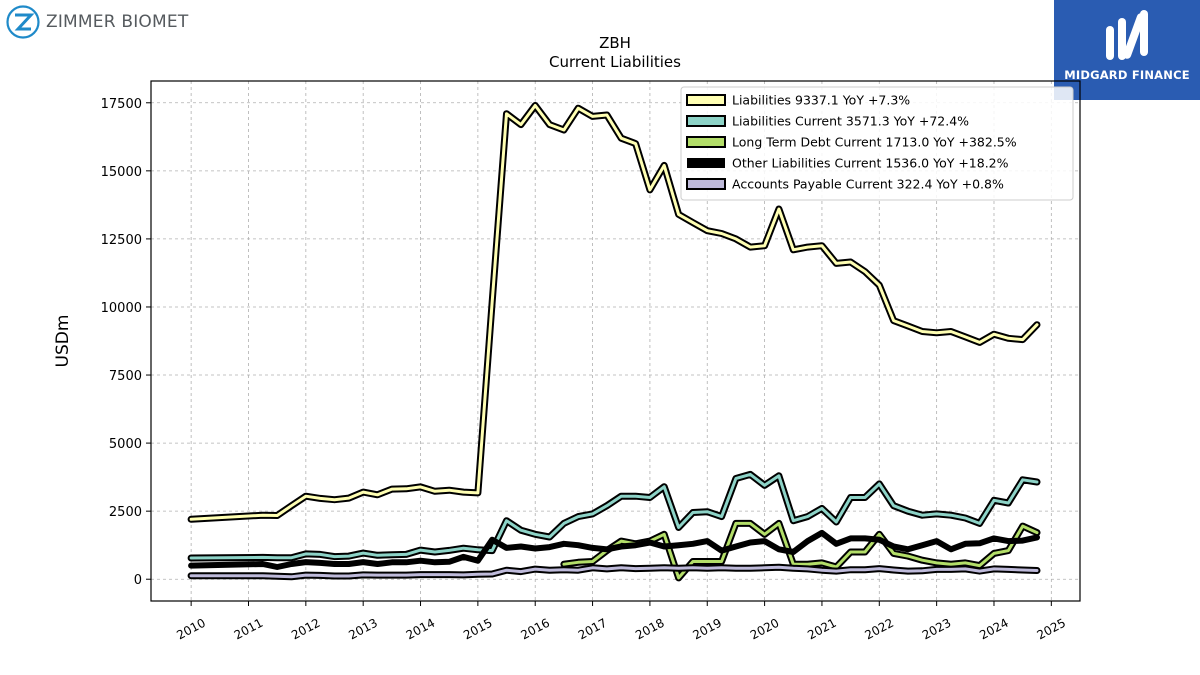 This screenshot has width=1200, height=675. What do you see at coordinates (994, 629) in the screenshot?
I see `x-tick-label: 2024` at bounding box center [994, 629].